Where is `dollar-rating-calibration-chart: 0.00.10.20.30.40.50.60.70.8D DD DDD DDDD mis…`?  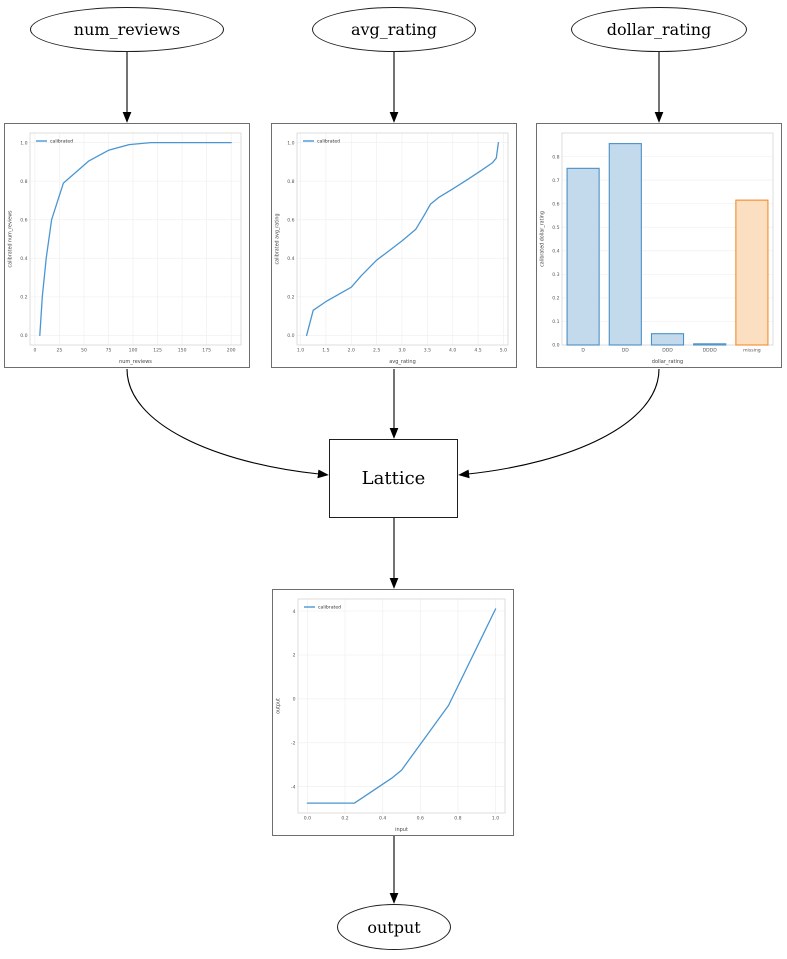
dollar-rating-calibration-chart: 0.00.10.20.30.40.50.60.70.8D DD DDD DDDD mis… is located at coordinates (657, 248).